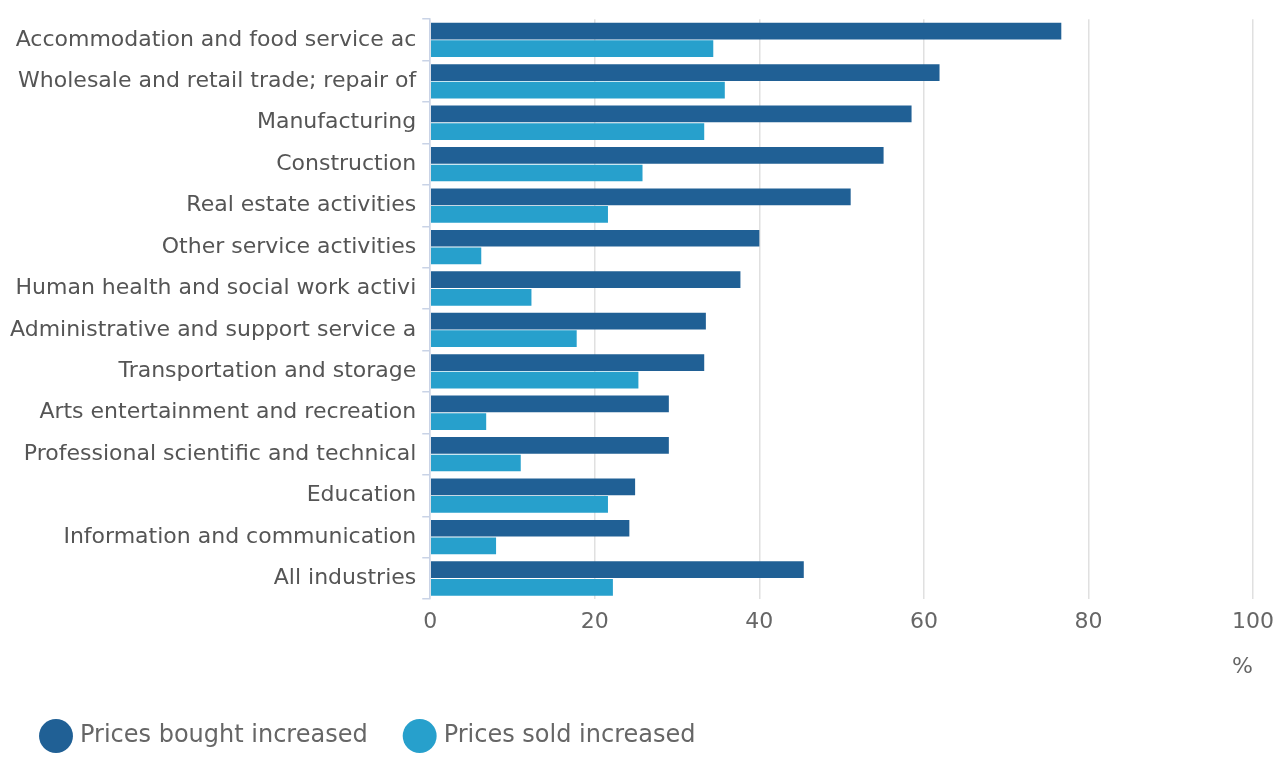  Describe the element at coordinates (336, 121) in the screenshot. I see `y-tick-label: Manufacturing` at that location.